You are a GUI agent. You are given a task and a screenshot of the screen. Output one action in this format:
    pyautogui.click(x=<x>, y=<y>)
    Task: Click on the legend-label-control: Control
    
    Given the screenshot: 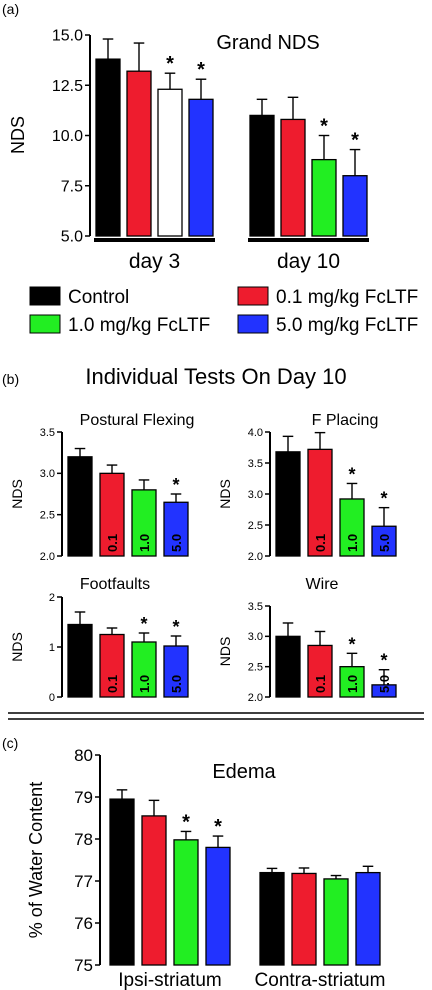 What is the action you would take?
    pyautogui.click(x=98, y=297)
    